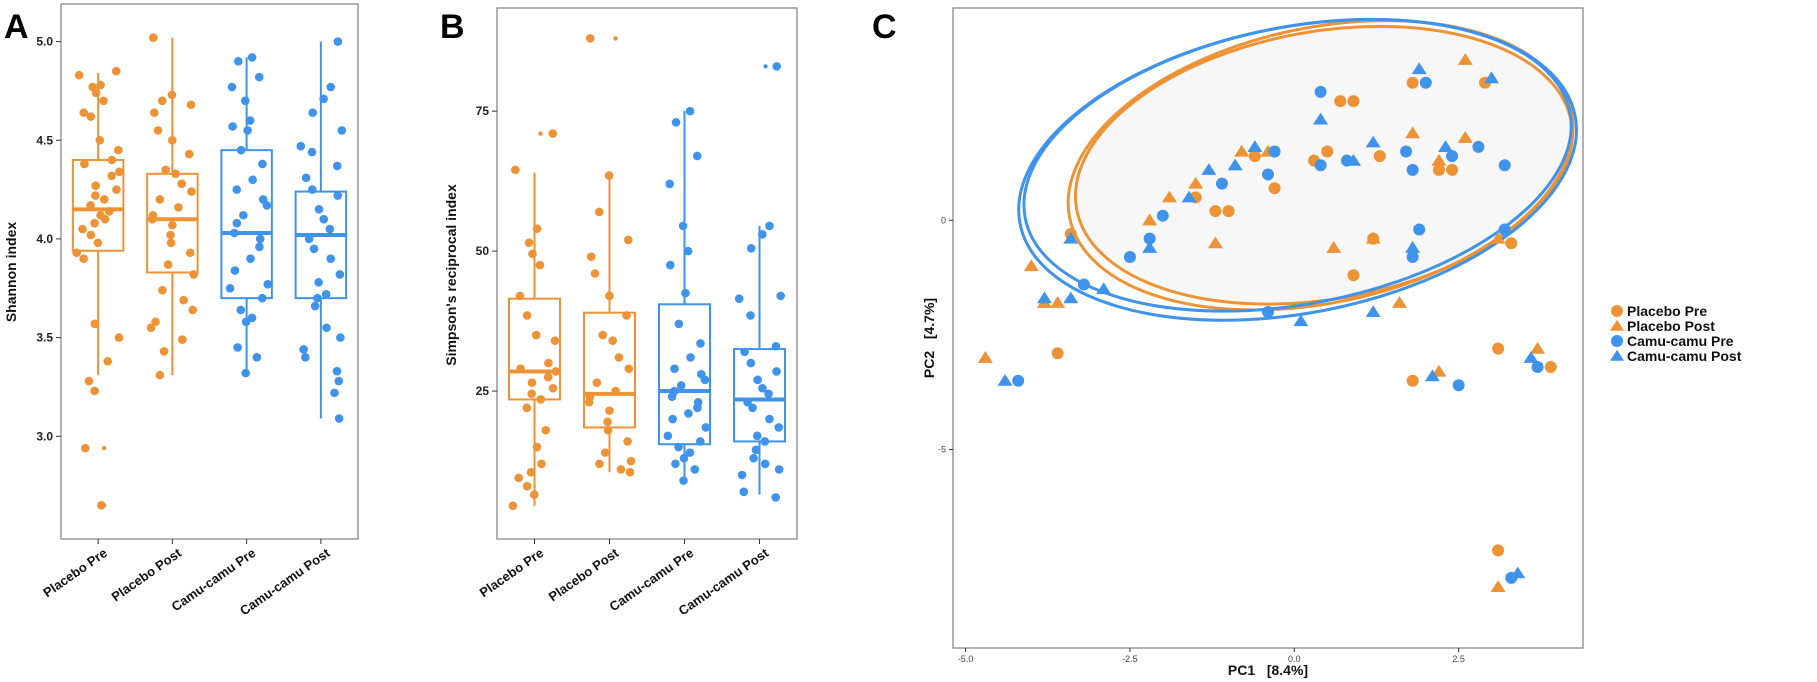  Describe the element at coordinates (534, 349) in the screenshot. I see `box` at that location.